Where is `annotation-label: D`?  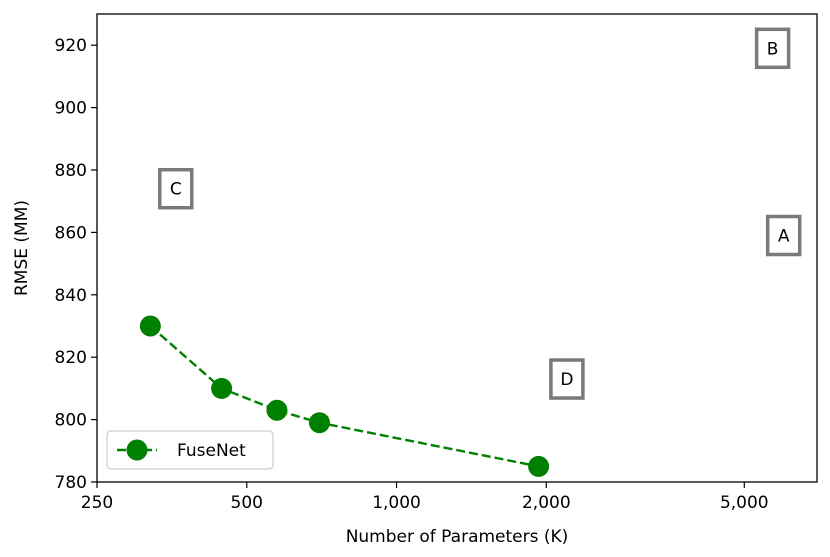
annotation-label: D is located at coordinates (566, 380).